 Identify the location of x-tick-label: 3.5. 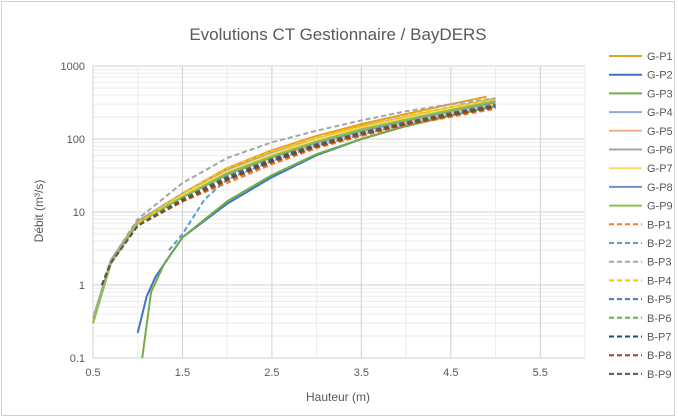
(361, 373).